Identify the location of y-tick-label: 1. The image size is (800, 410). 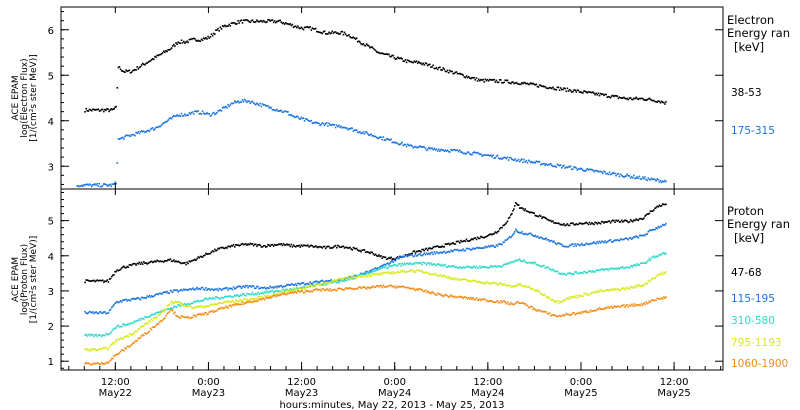
(51, 362).